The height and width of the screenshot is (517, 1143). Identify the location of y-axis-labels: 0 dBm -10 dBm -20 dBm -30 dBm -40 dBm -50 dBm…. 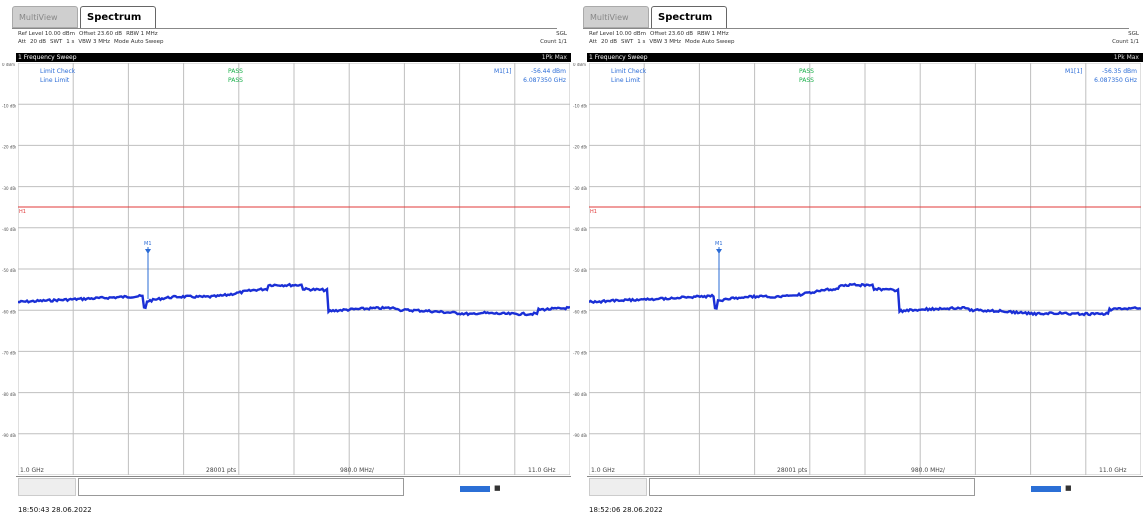
(580, 268).